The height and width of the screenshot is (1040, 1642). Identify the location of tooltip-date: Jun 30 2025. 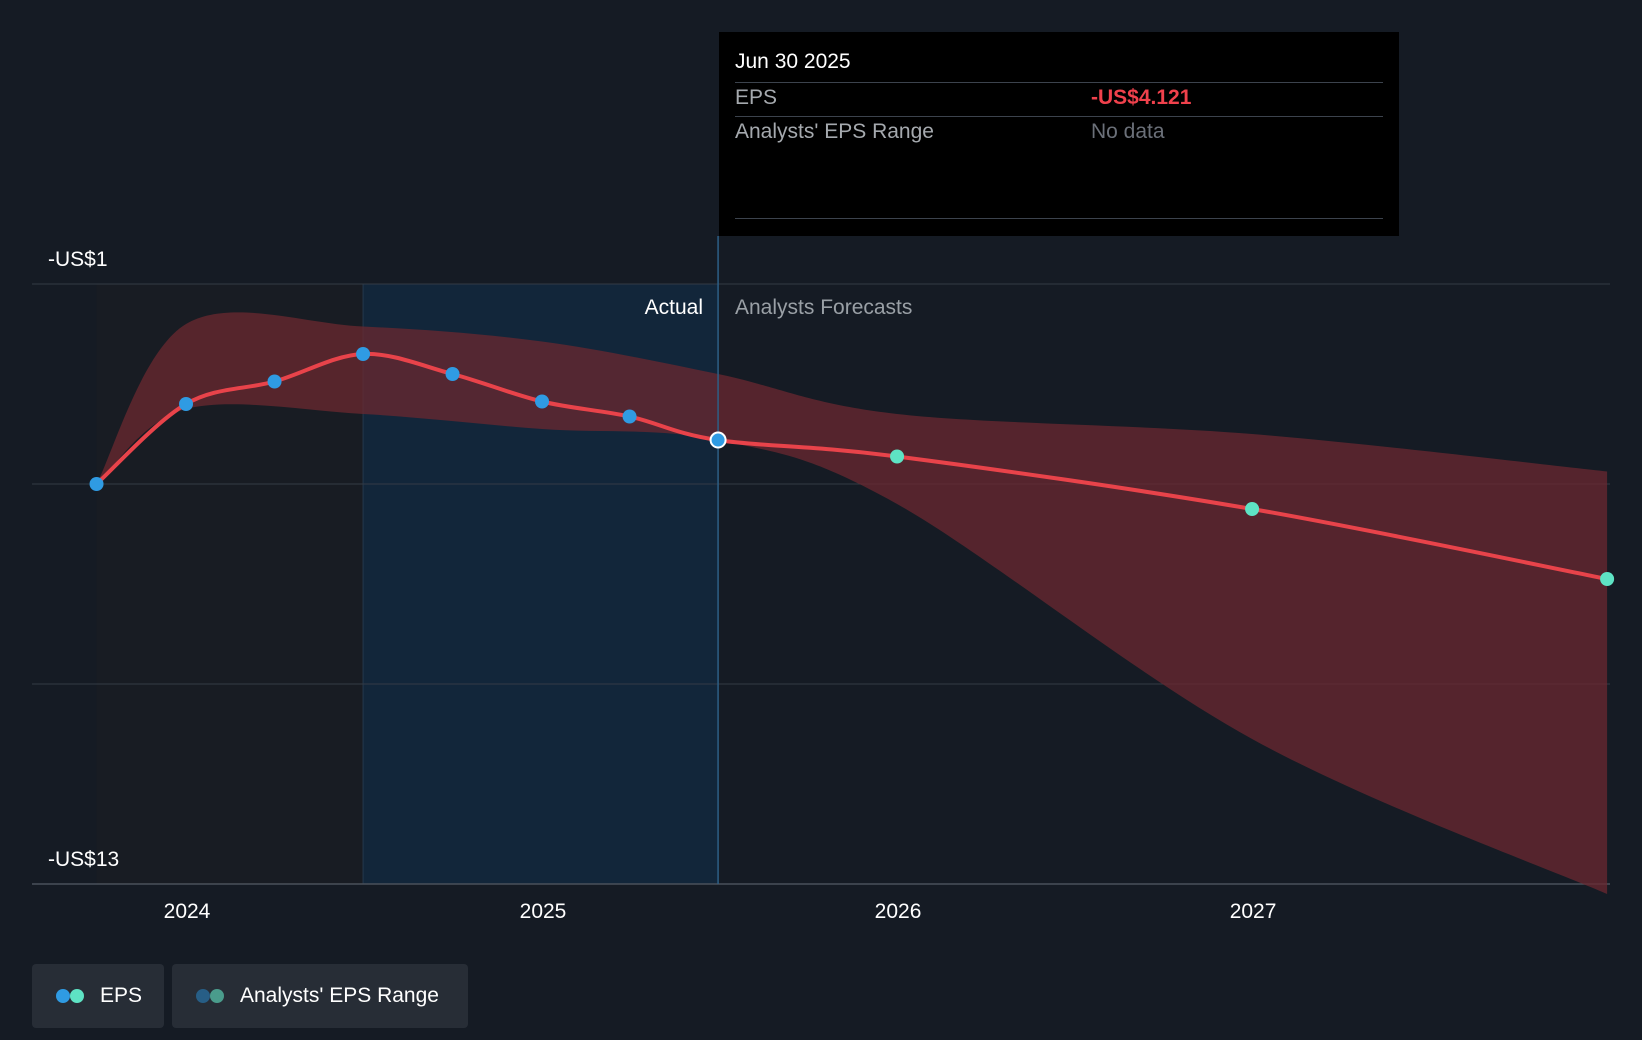
(793, 61).